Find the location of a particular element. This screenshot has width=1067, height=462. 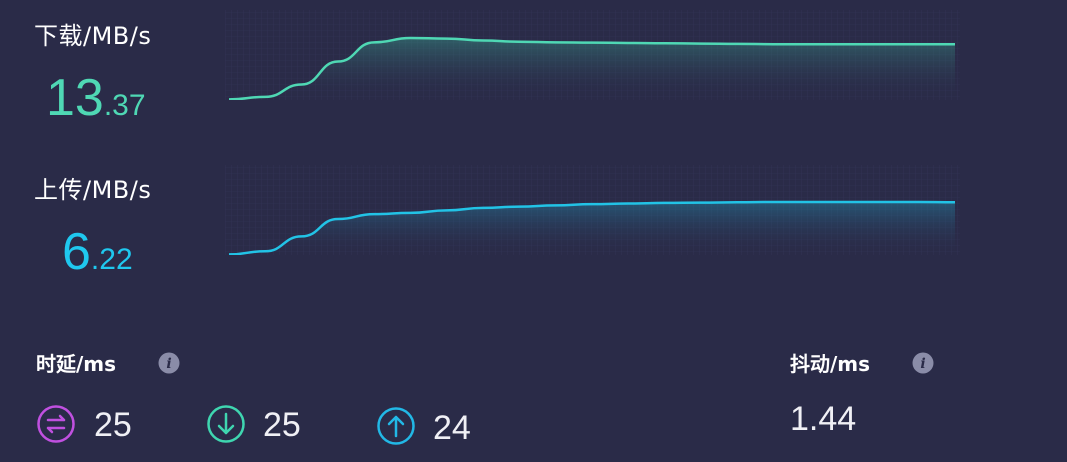

upload-label: 上传/MB/s is located at coordinates (93, 190).